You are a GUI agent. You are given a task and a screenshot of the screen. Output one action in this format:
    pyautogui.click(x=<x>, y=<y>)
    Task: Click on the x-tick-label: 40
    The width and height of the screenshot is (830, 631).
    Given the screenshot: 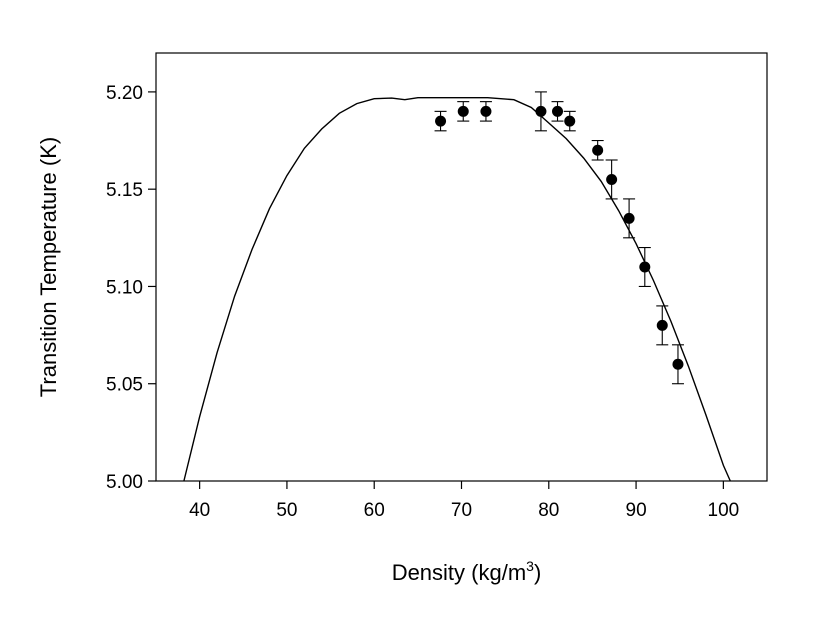 What is the action you would take?
    pyautogui.click(x=199, y=510)
    